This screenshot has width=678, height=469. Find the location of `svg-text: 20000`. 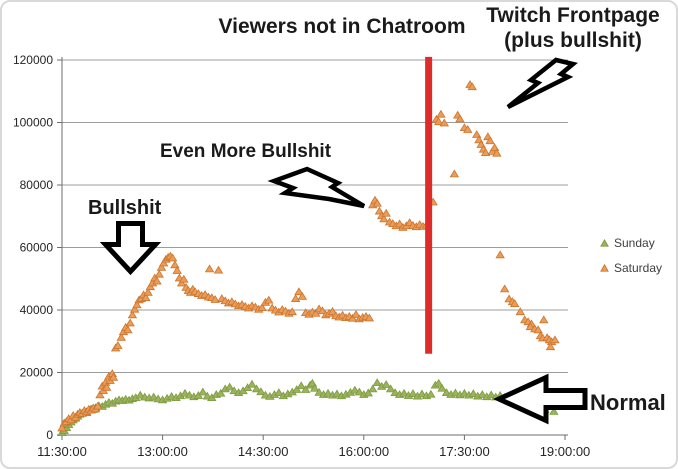

svg-text: 20000 is located at coordinates (37, 373).